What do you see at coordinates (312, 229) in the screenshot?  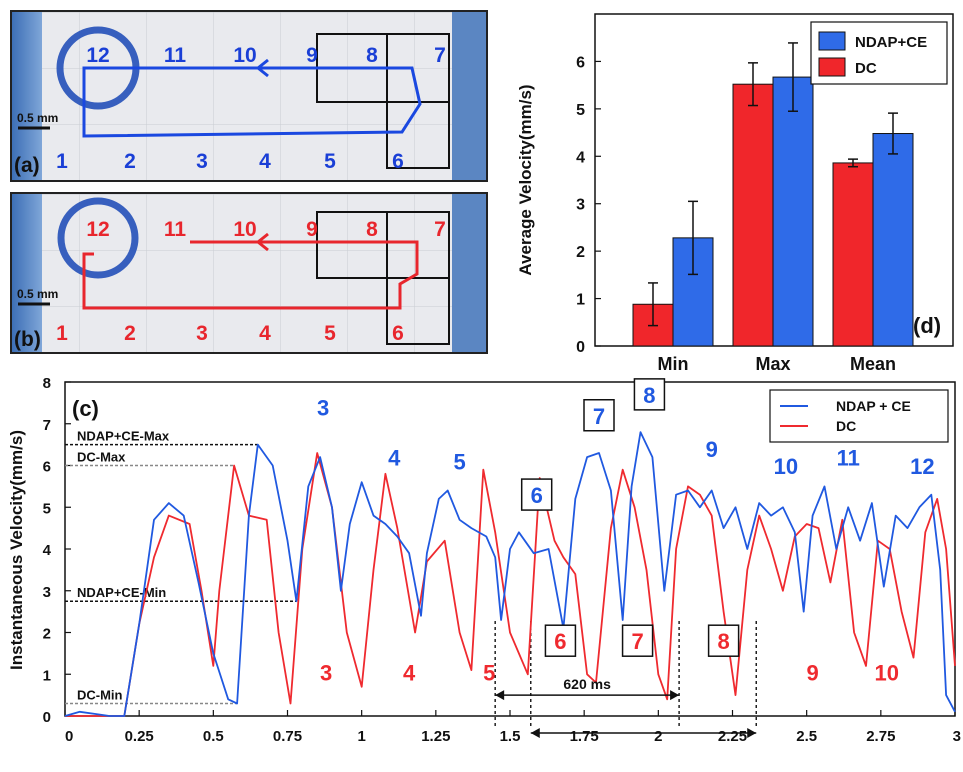 I see `photo-b-top-number-9: 9` at bounding box center [312, 229].